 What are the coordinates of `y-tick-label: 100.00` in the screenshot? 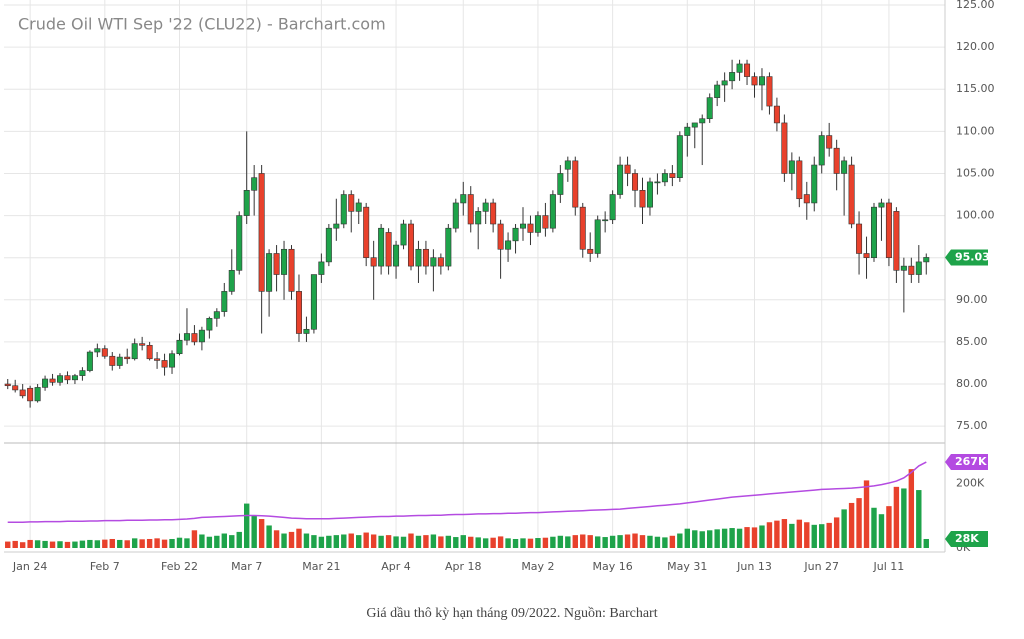 It's located at (975, 215).